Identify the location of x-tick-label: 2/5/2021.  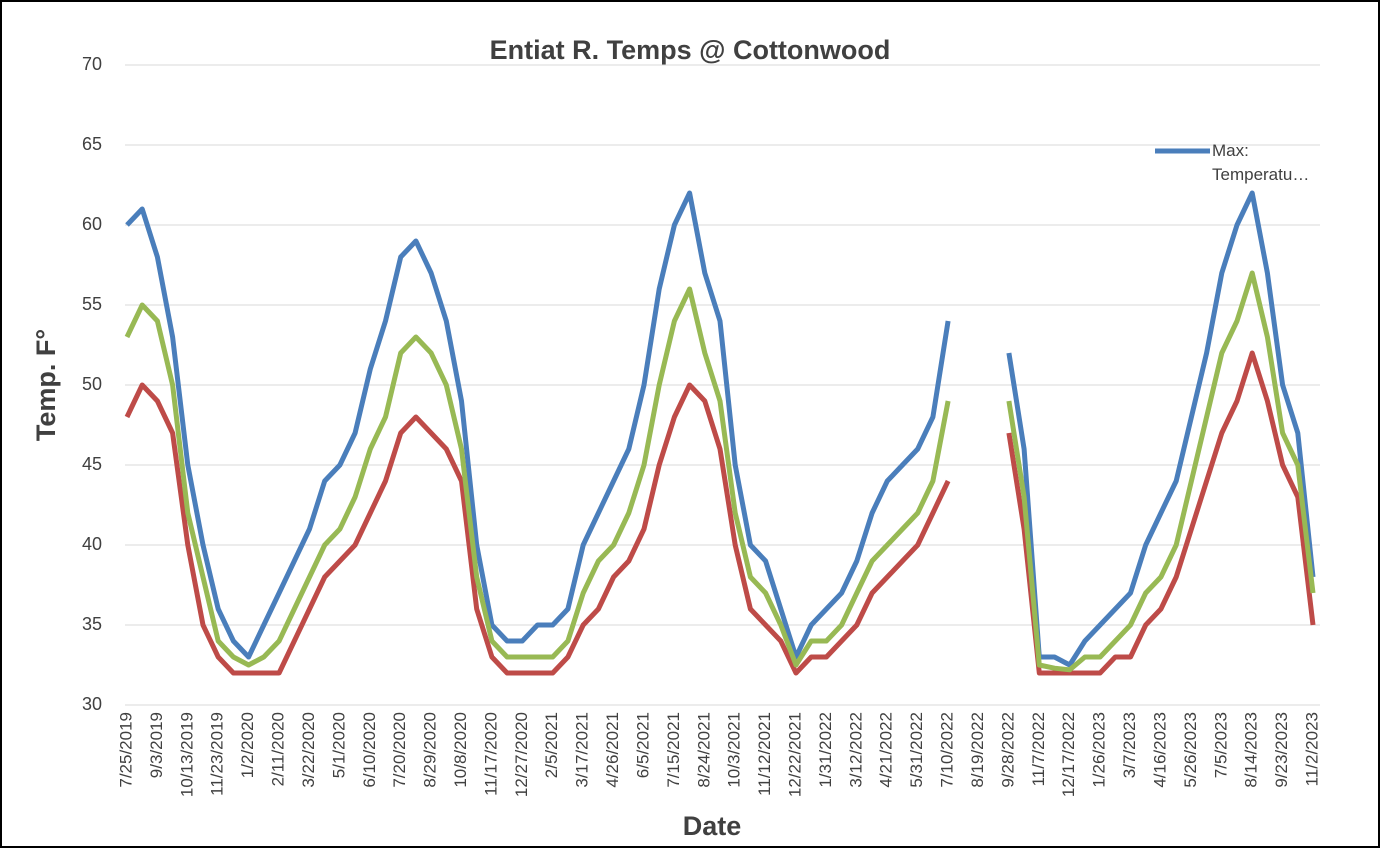
(551, 745).